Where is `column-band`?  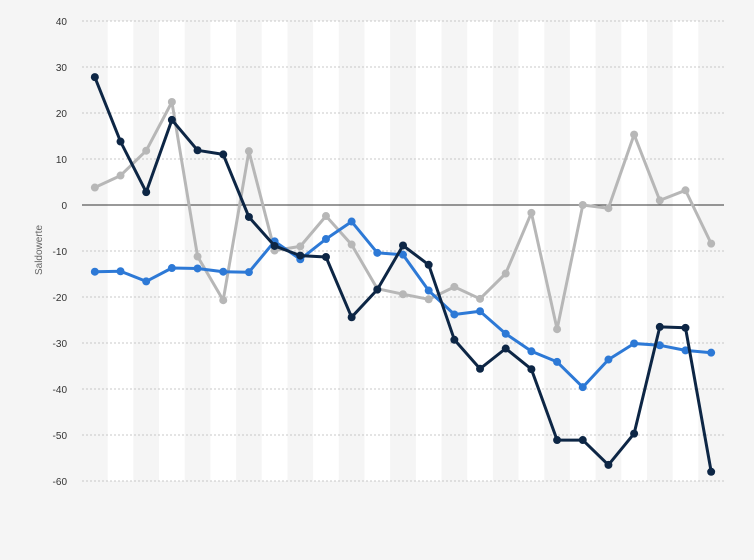
column-band is located at coordinates (428, 251).